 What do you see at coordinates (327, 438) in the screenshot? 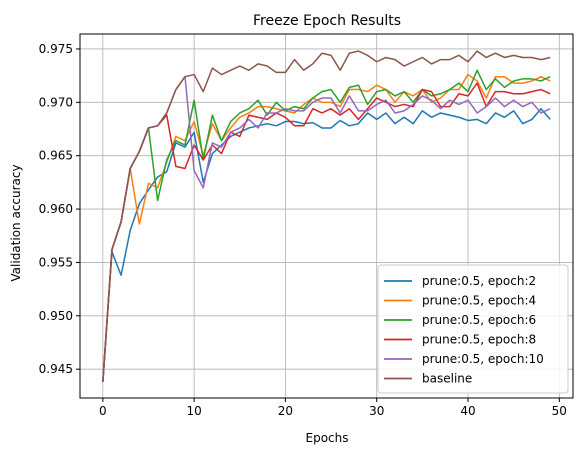
I see `x-axis-label: Epochs` at bounding box center [327, 438].